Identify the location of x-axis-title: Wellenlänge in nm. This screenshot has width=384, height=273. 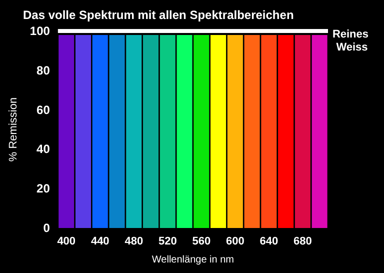
(193, 260).